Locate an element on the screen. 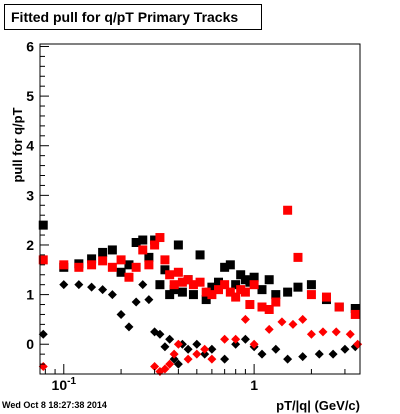 This screenshot has width=400, height=414. x-tick-label: 10-1 is located at coordinates (64, 384).